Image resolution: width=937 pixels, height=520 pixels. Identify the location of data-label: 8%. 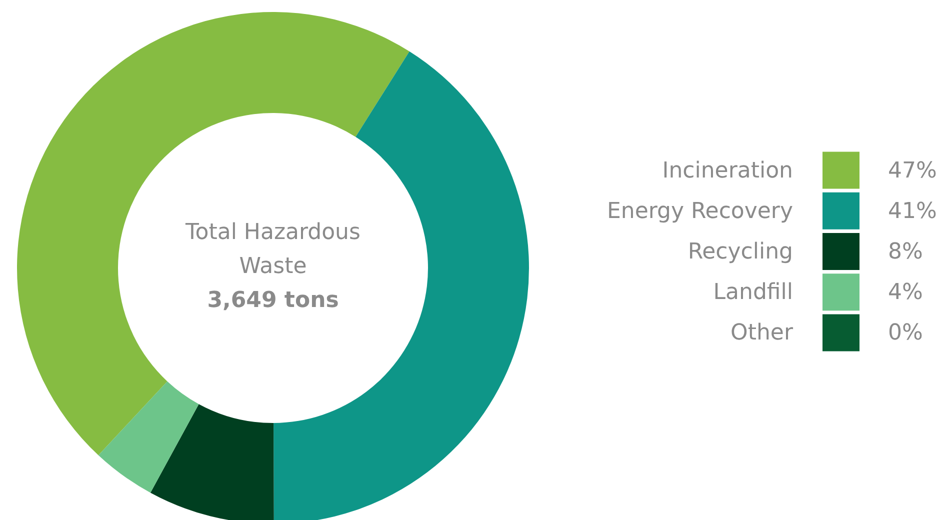
(905, 252).